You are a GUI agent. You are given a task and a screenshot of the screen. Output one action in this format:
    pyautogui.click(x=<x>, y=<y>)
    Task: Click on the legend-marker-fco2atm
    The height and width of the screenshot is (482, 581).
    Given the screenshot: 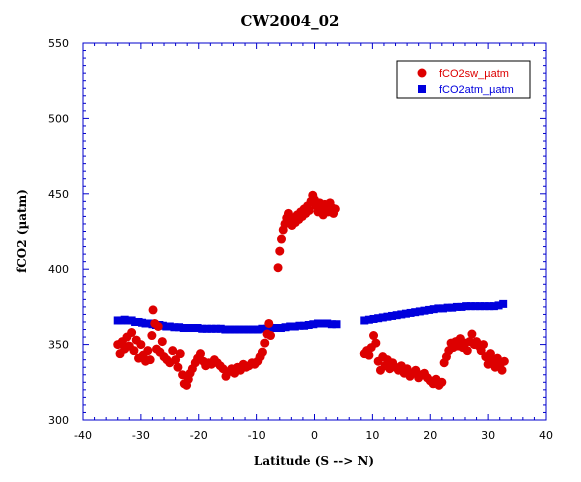 What is the action you would take?
    pyautogui.click(x=422, y=89)
    